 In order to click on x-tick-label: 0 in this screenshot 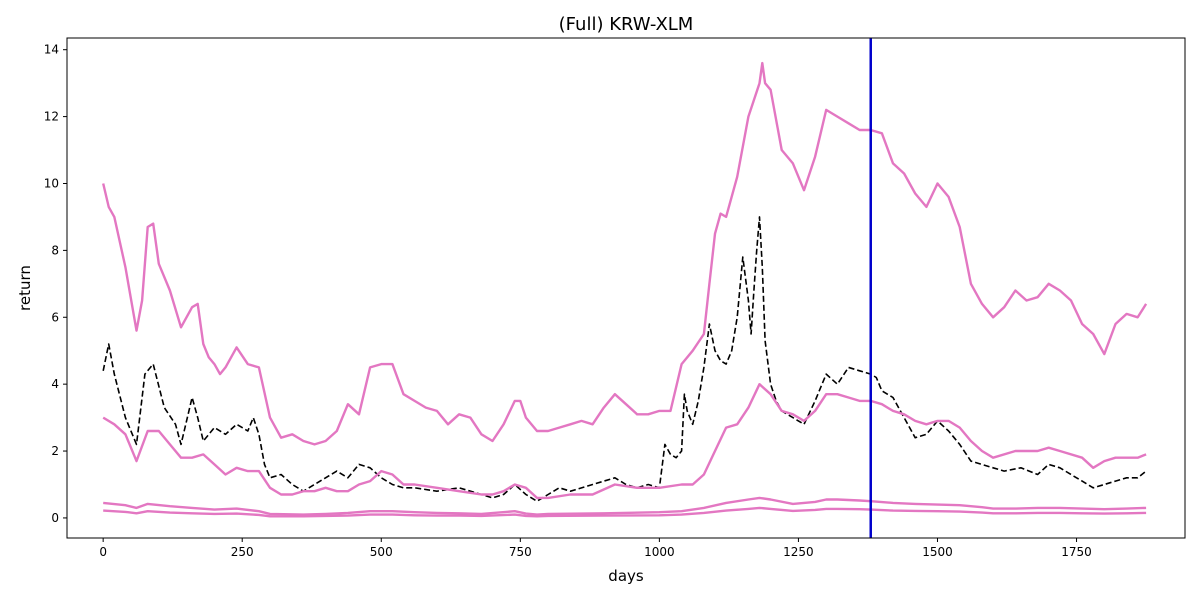, I will do `click(103, 552)`.